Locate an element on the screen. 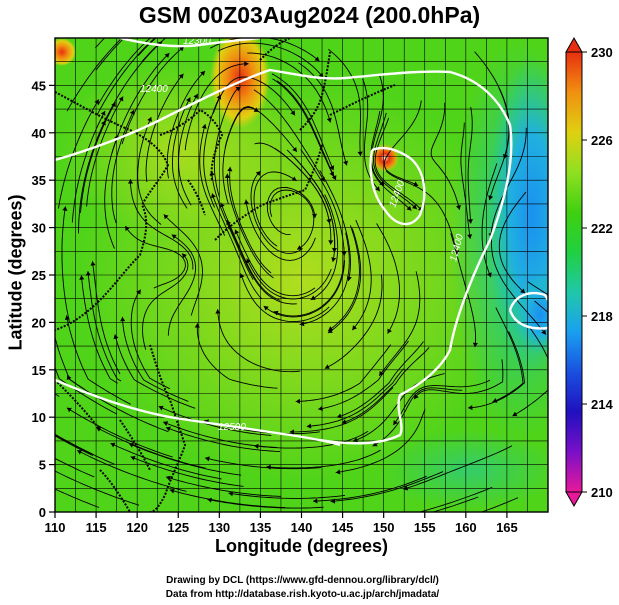 This screenshot has width=619, height=605. colorbar-tick-label: 230 is located at coordinates (602, 52).